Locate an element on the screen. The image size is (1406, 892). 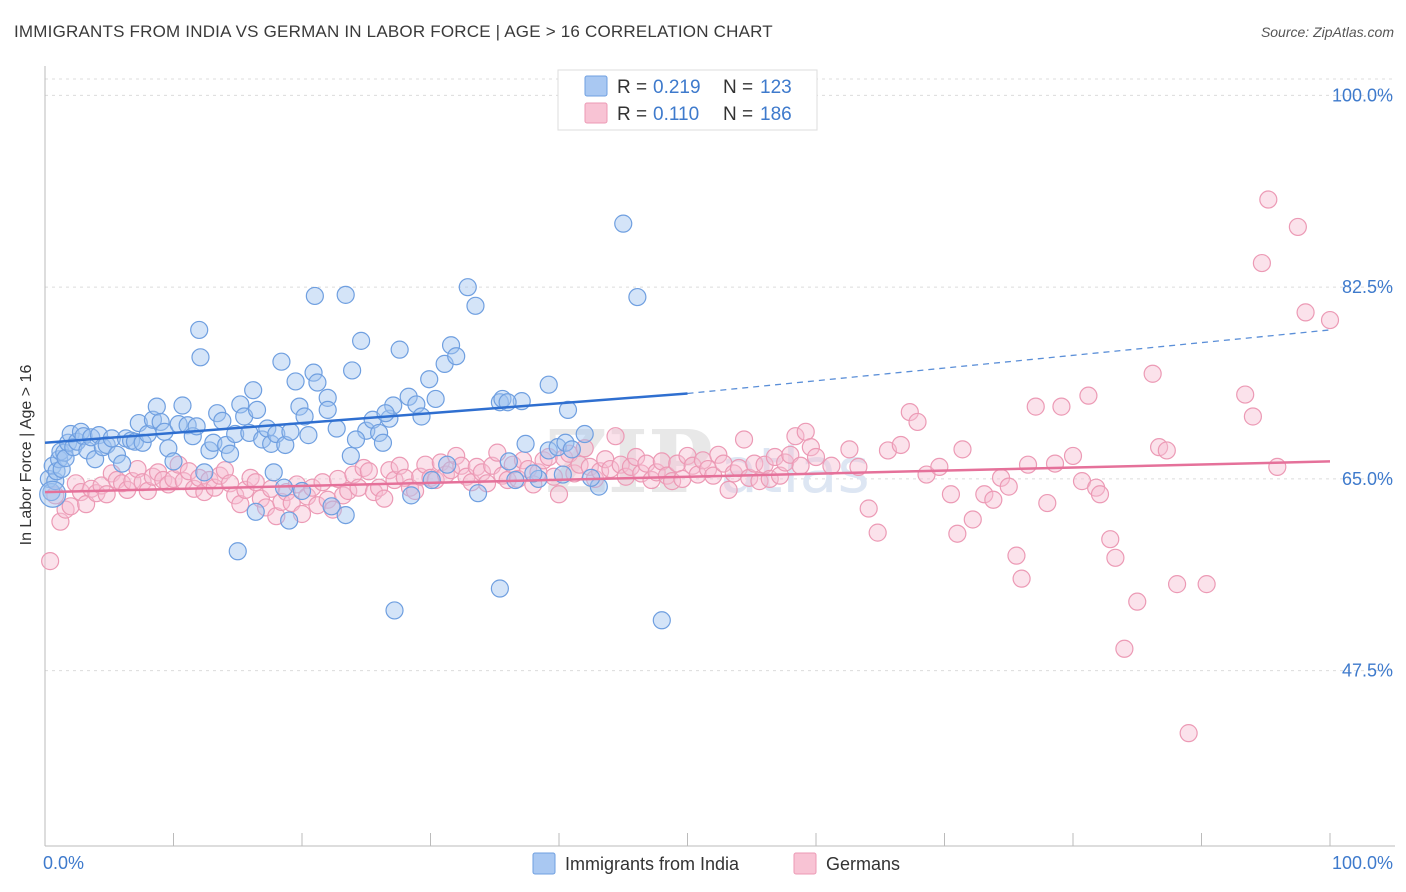
y-tick-label: 65.0% is located at coordinates (1367, 479).